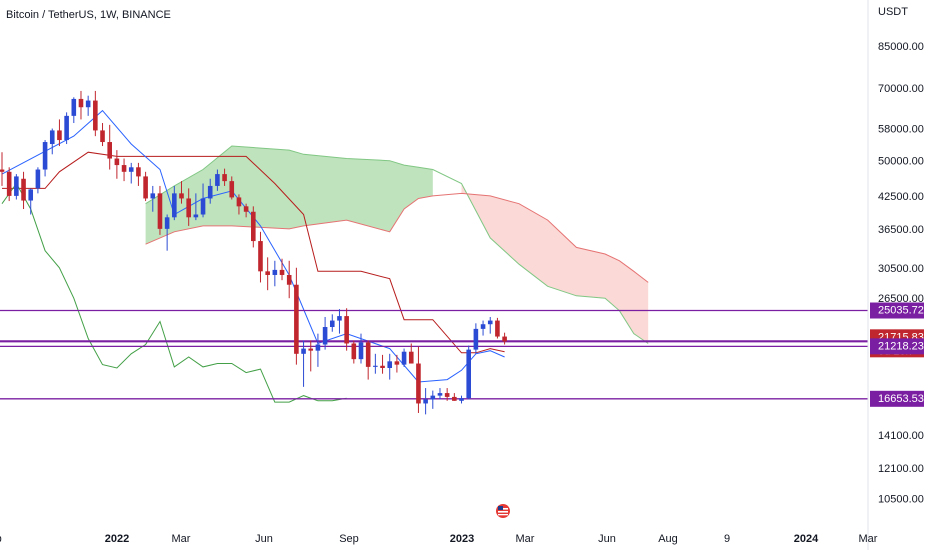  What do you see at coordinates (901, 436) in the screenshot?
I see `y-tick-label: 14100.00` at bounding box center [901, 436].